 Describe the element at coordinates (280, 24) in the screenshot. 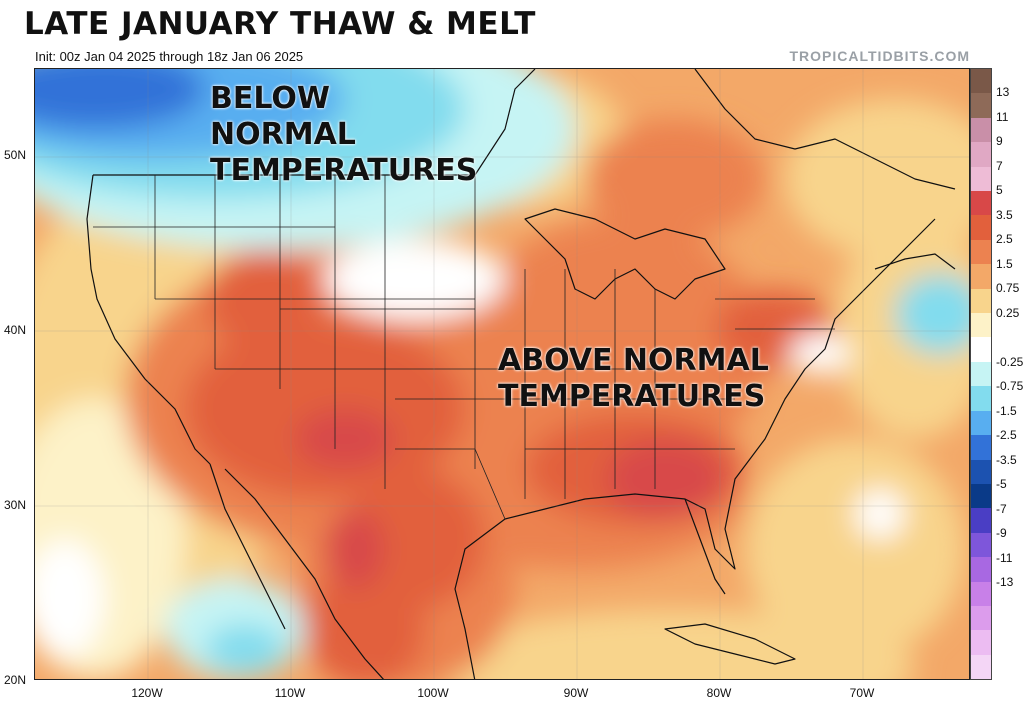

I see `page-title: LATE JANUARY THAW & MELT` at that location.